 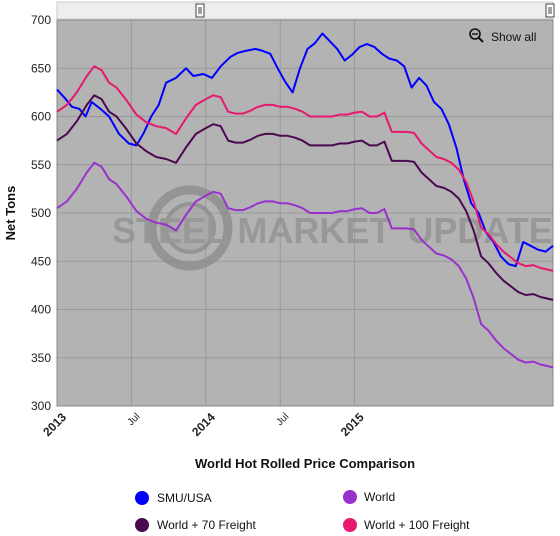 I want to click on chart-title: World Hot Rolled Price Comparison, so click(x=305, y=463).